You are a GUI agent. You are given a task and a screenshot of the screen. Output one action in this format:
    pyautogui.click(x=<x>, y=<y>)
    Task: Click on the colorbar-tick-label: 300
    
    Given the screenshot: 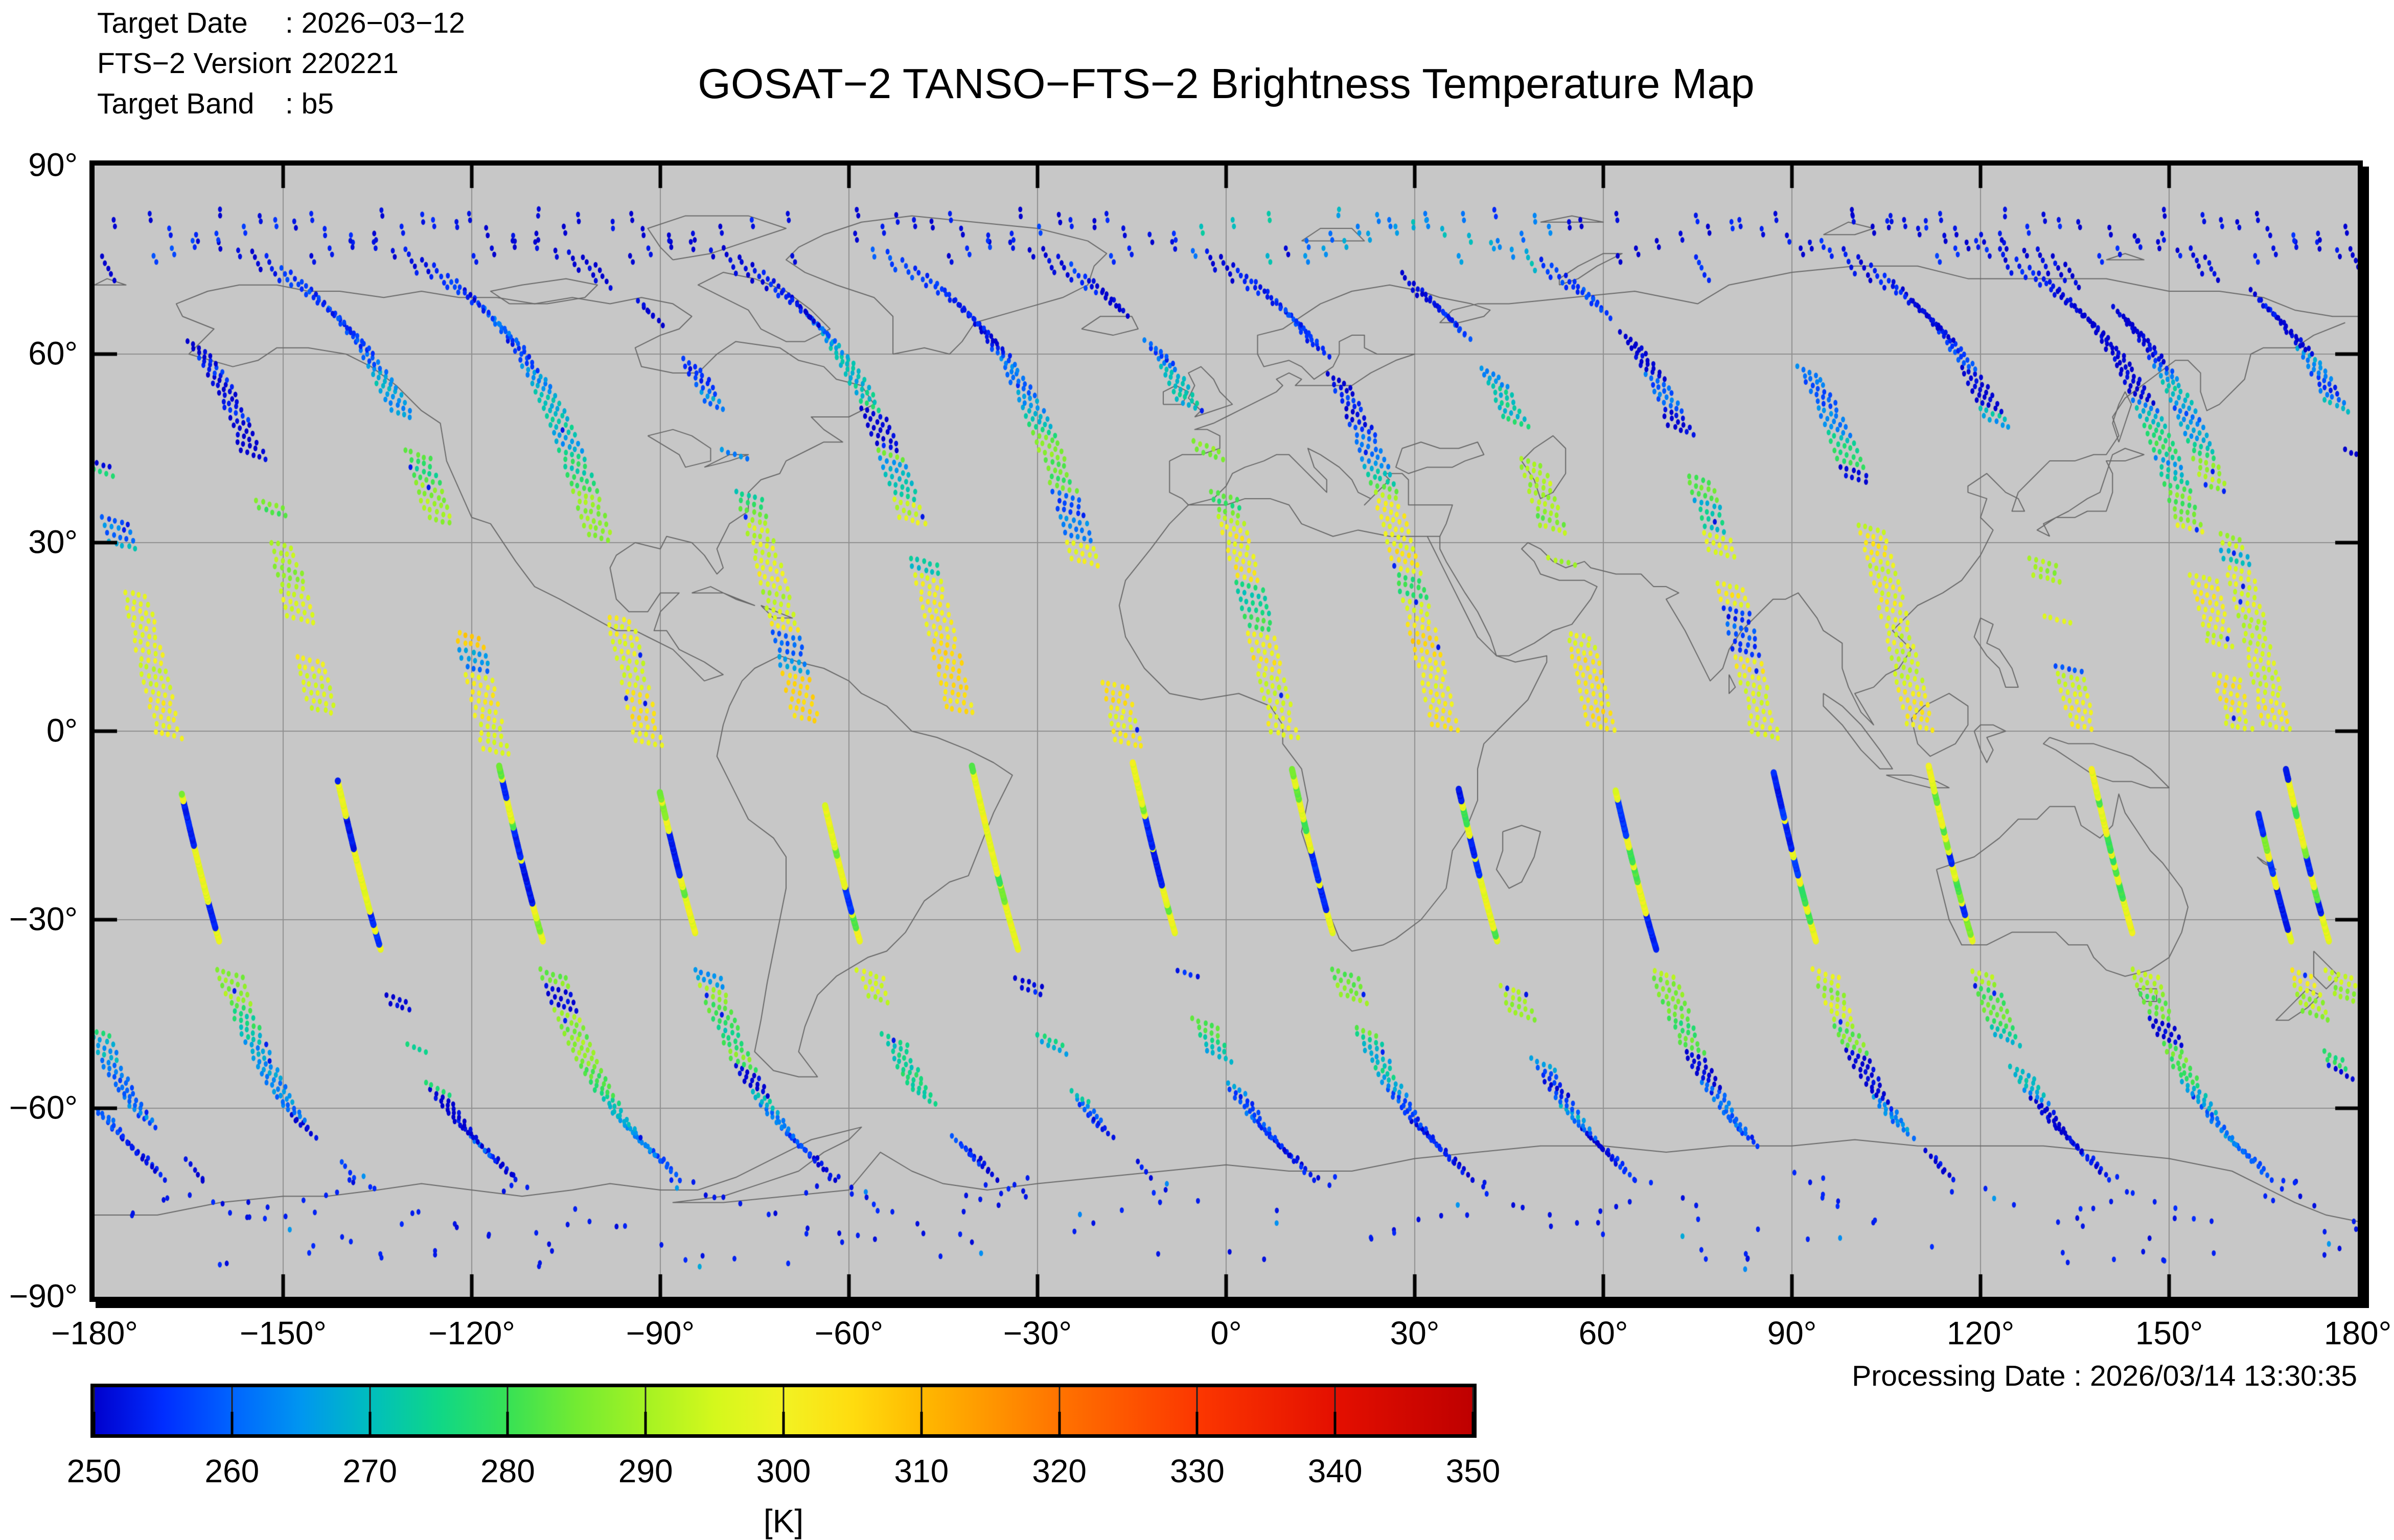 What is the action you would take?
    pyautogui.click(x=784, y=1471)
    